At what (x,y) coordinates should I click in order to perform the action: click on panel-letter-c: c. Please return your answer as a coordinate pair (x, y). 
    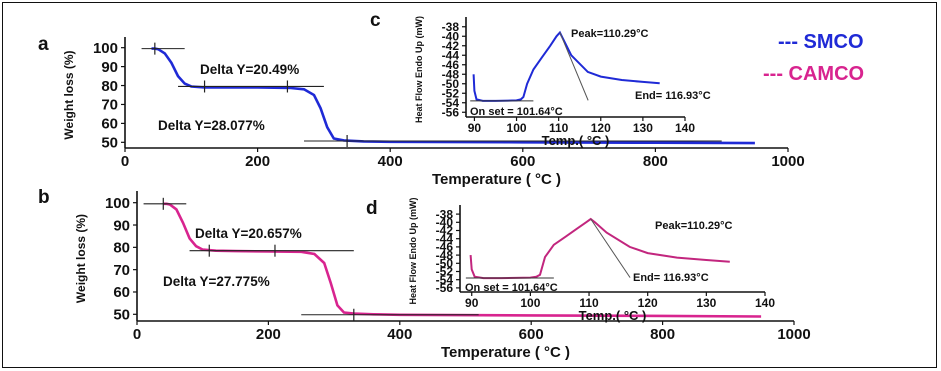
    Looking at the image, I should click on (375, 20).